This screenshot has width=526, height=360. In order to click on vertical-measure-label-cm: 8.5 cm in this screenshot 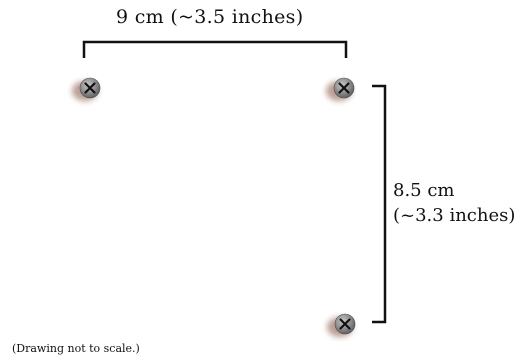, I will do `click(424, 190)`.